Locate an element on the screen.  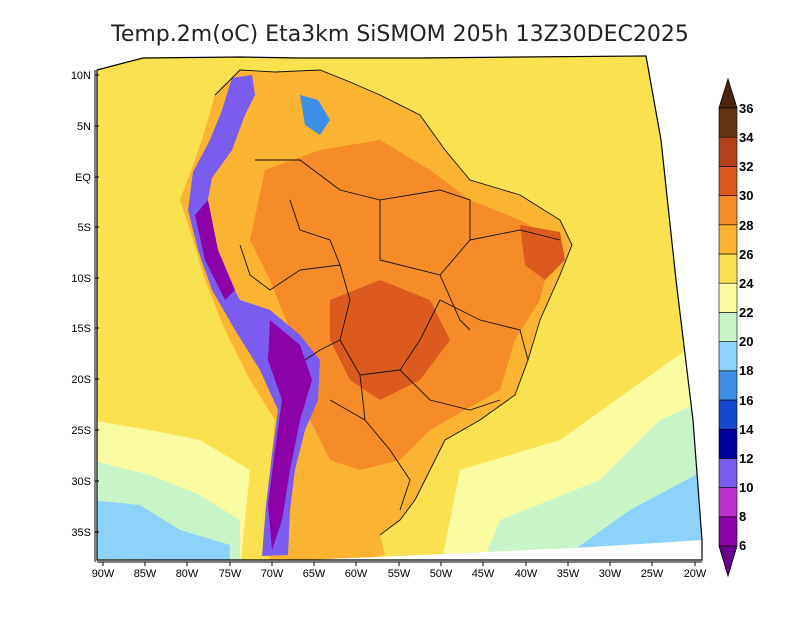
lon-label-20w: 20W is located at coordinates (695, 574).